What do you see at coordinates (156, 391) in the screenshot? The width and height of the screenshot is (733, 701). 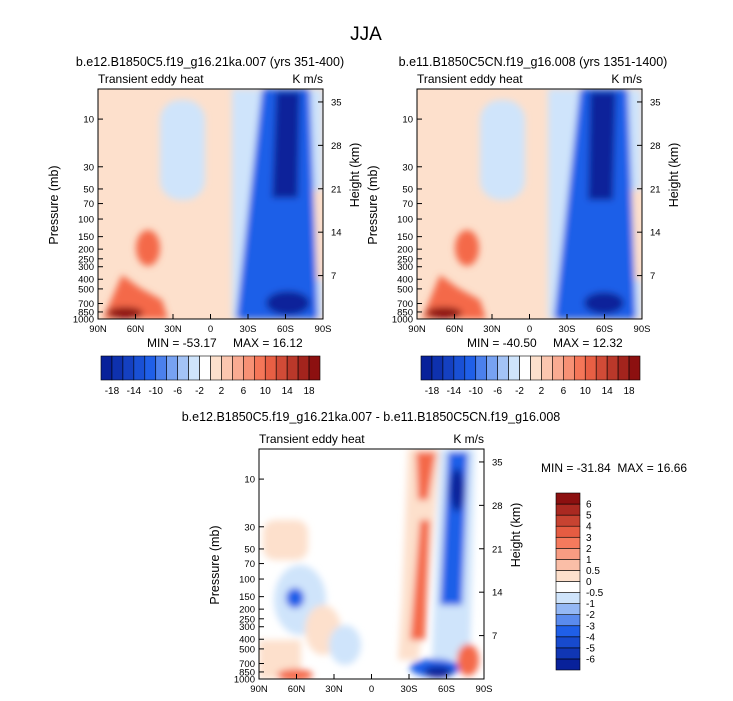 I see `colorbar-label: -10` at bounding box center [156, 391].